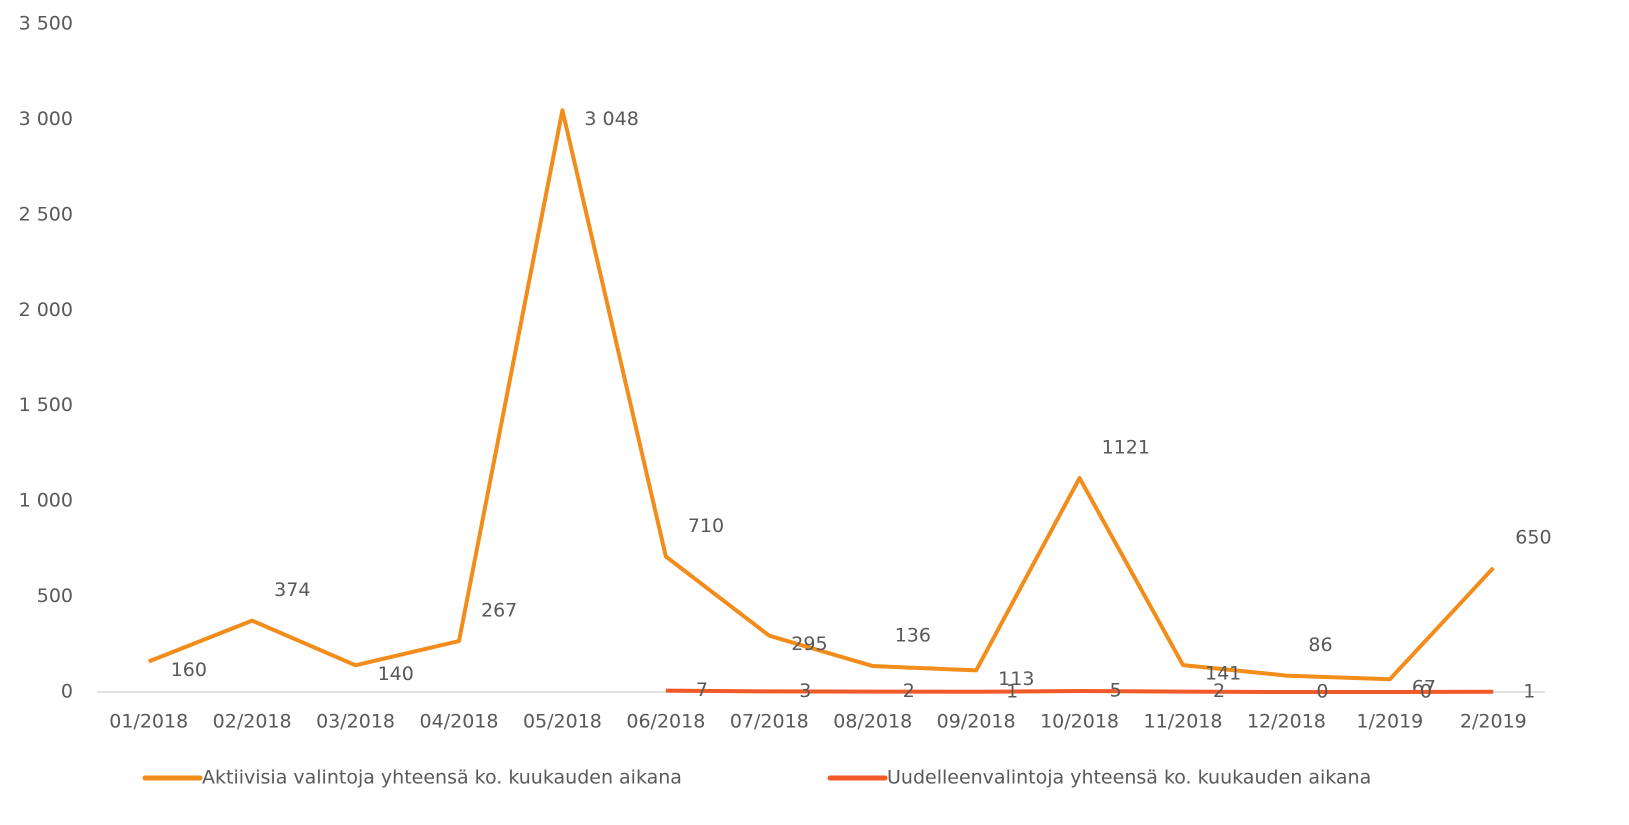  What do you see at coordinates (1016, 679) in the screenshot?
I see `data-label: 113` at bounding box center [1016, 679].